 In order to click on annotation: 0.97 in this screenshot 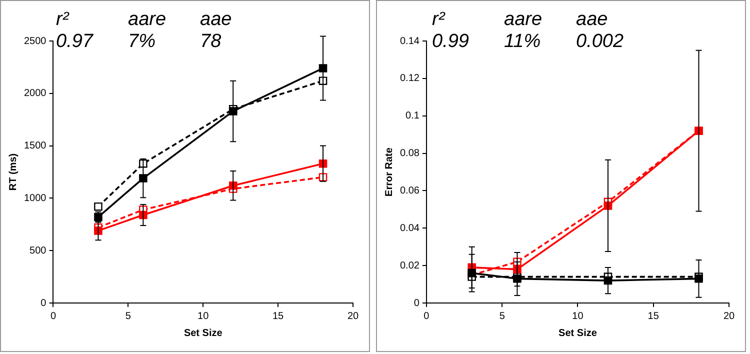, I will do `click(75, 42)`.